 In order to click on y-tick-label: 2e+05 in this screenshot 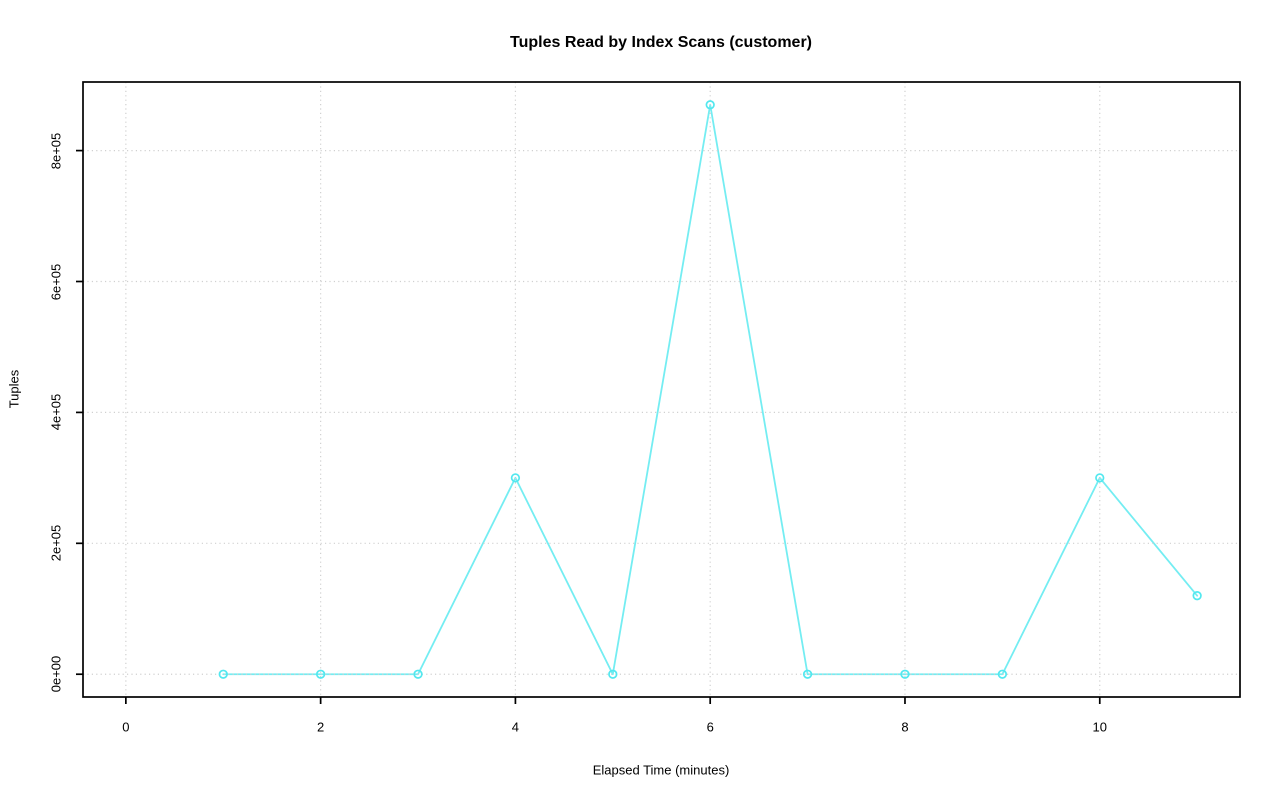, I will do `click(56, 543)`.